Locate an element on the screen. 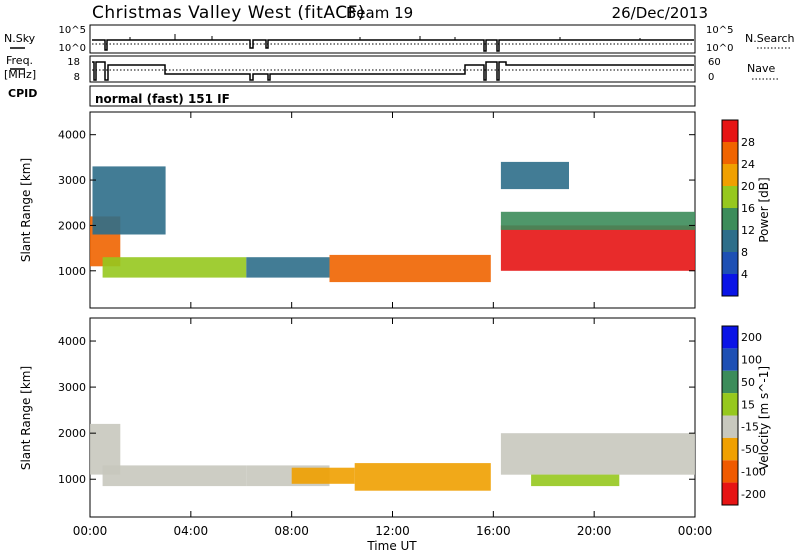 The image size is (800, 554). freq-label-line1: Freq. is located at coordinates (19, 60).